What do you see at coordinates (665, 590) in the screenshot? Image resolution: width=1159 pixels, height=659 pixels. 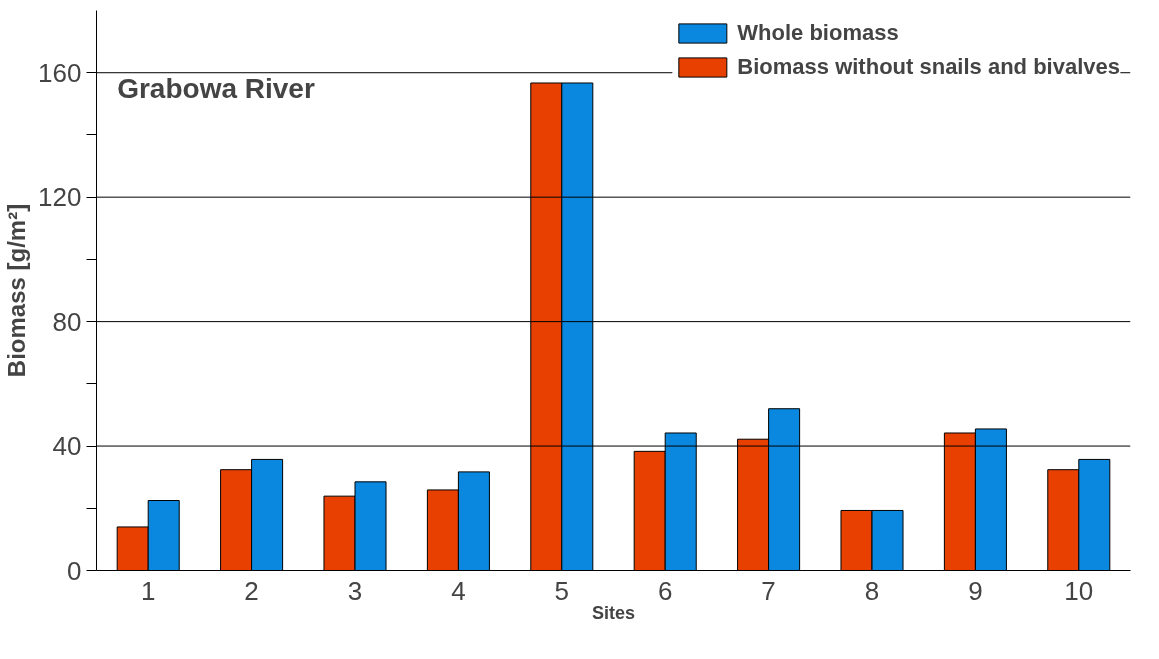 I see `x-tick-label: 6` at bounding box center [665, 590].